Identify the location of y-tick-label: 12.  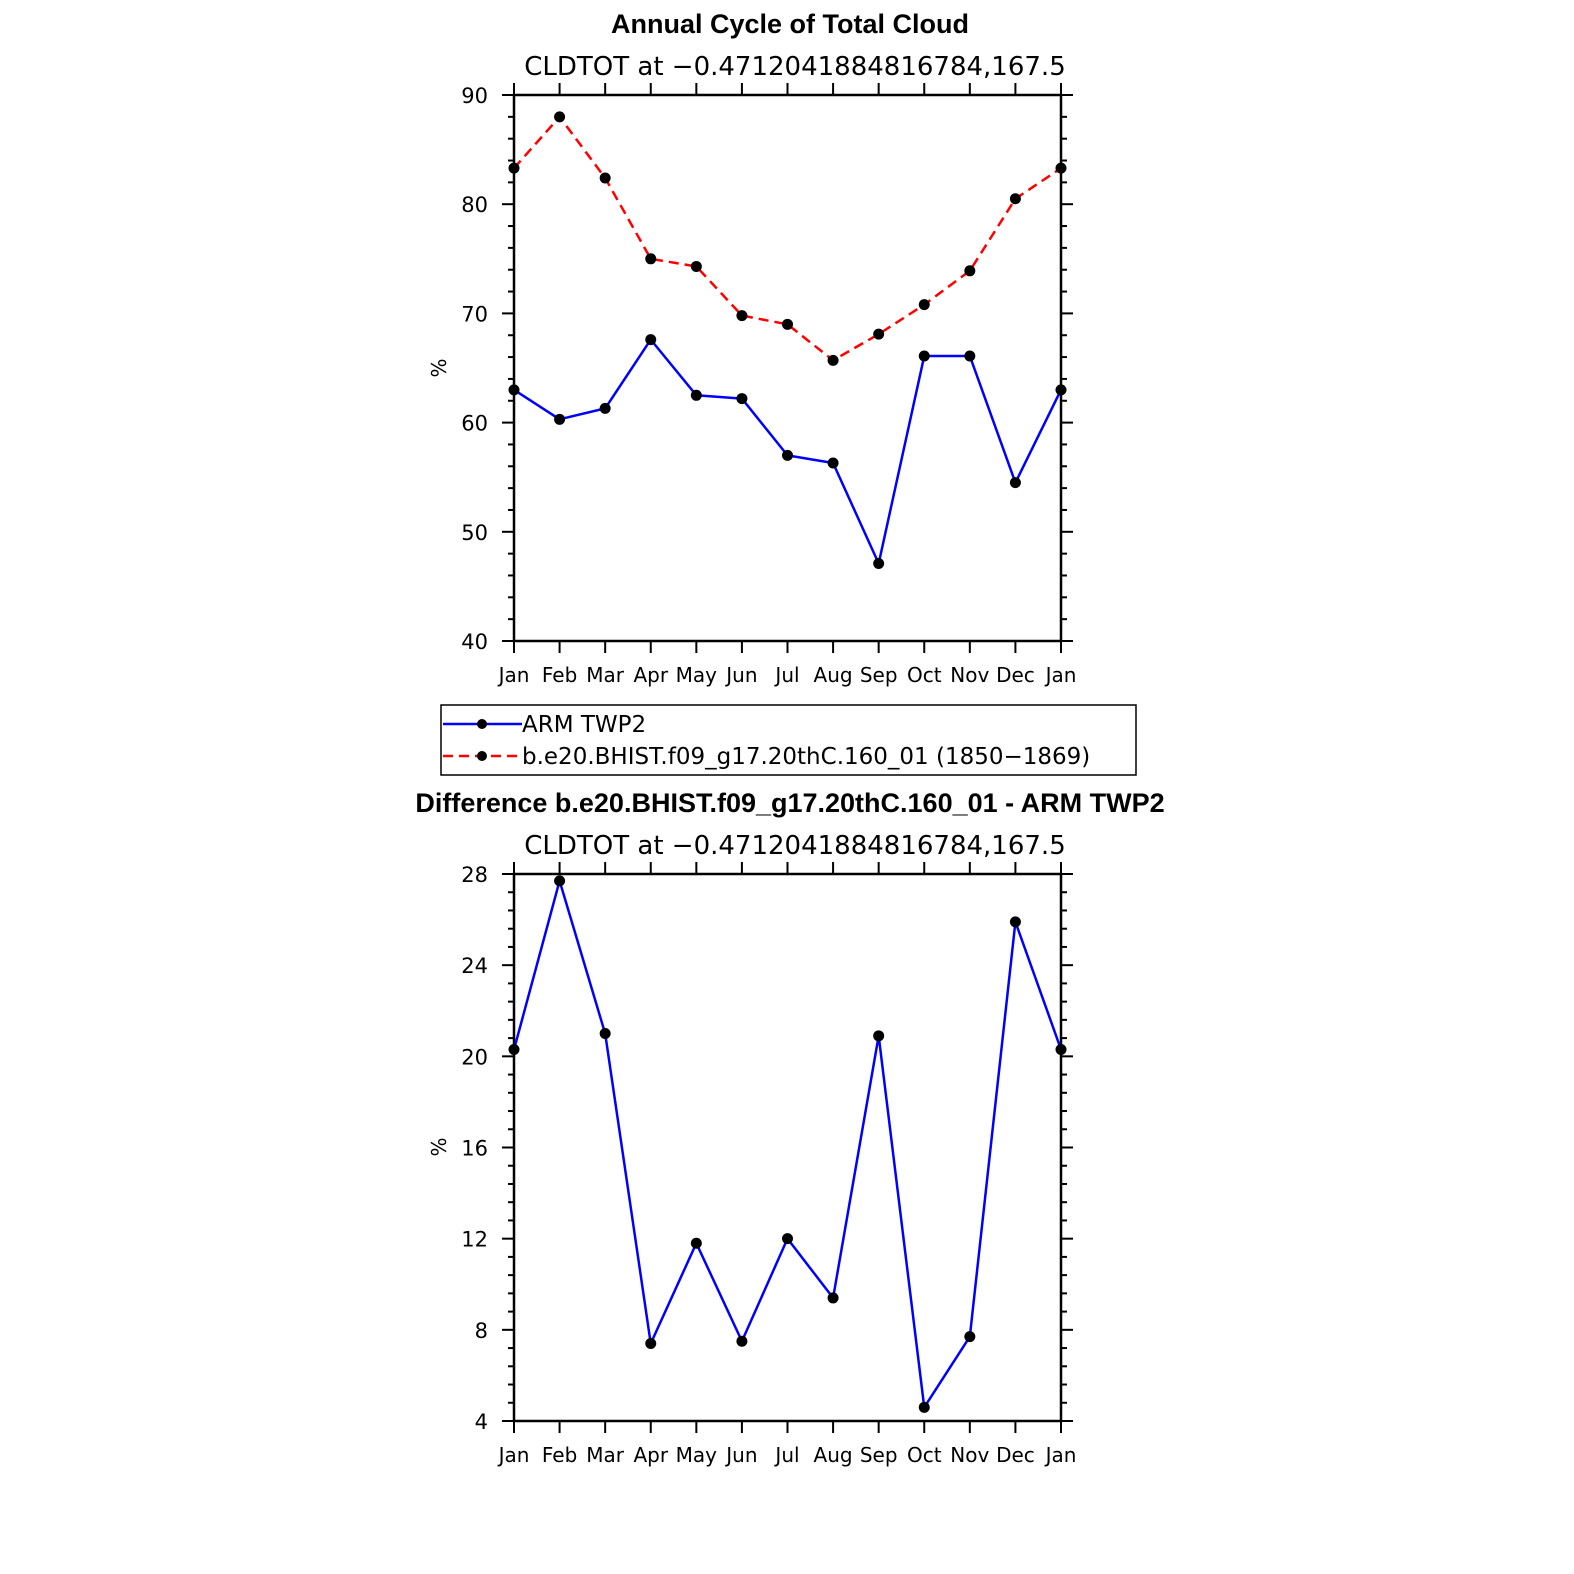
(474, 1240).